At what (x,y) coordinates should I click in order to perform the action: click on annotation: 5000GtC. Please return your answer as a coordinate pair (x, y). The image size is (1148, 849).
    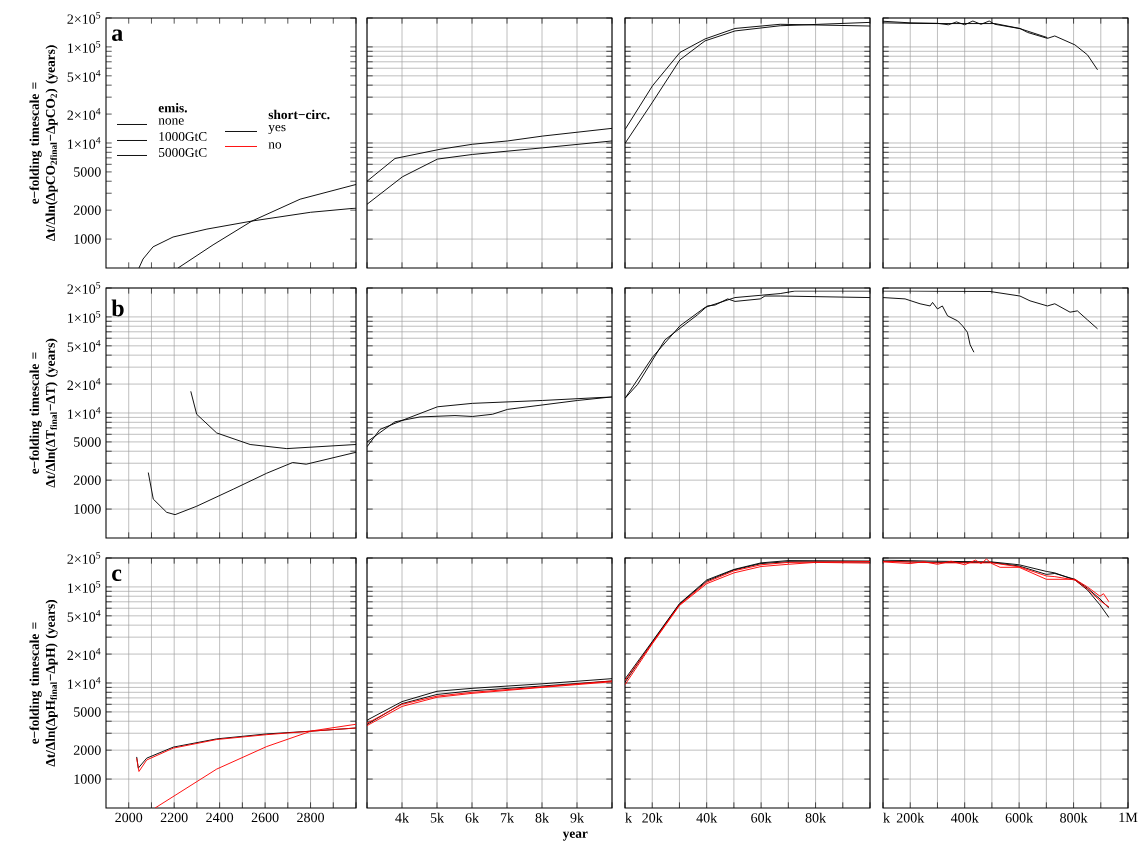
    Looking at the image, I should click on (183, 152).